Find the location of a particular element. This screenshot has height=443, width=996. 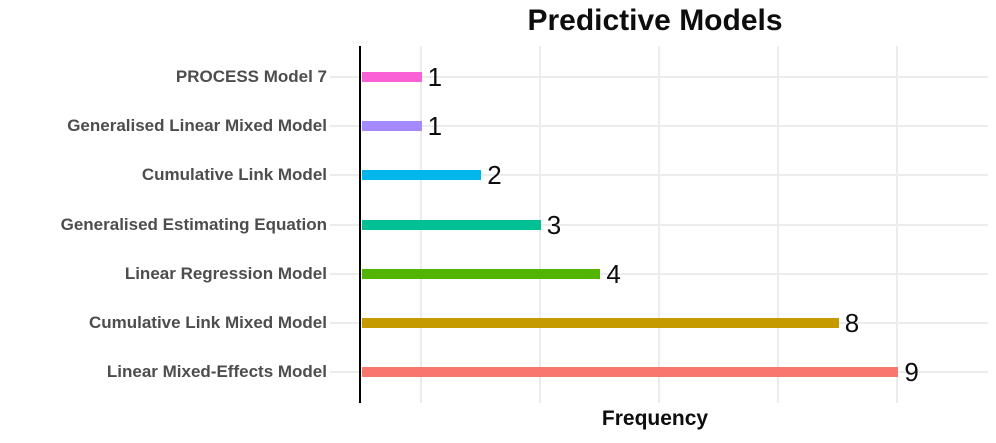

value-label: 8 is located at coordinates (852, 323).